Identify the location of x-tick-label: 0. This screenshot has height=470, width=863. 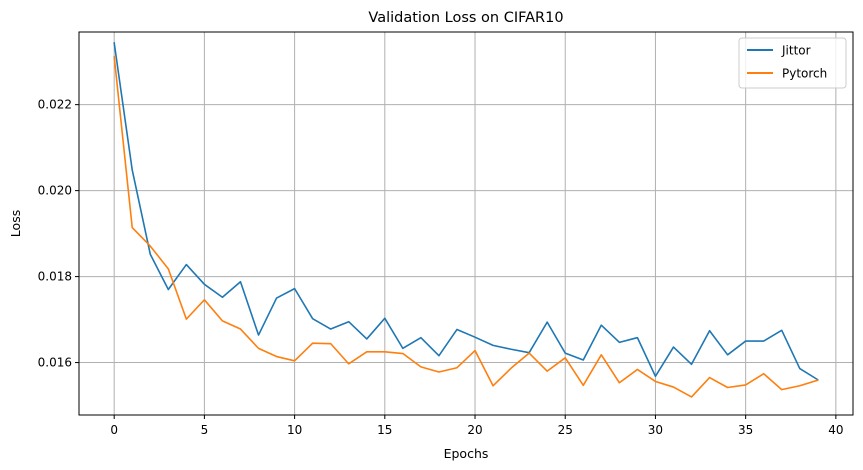
(114, 430).